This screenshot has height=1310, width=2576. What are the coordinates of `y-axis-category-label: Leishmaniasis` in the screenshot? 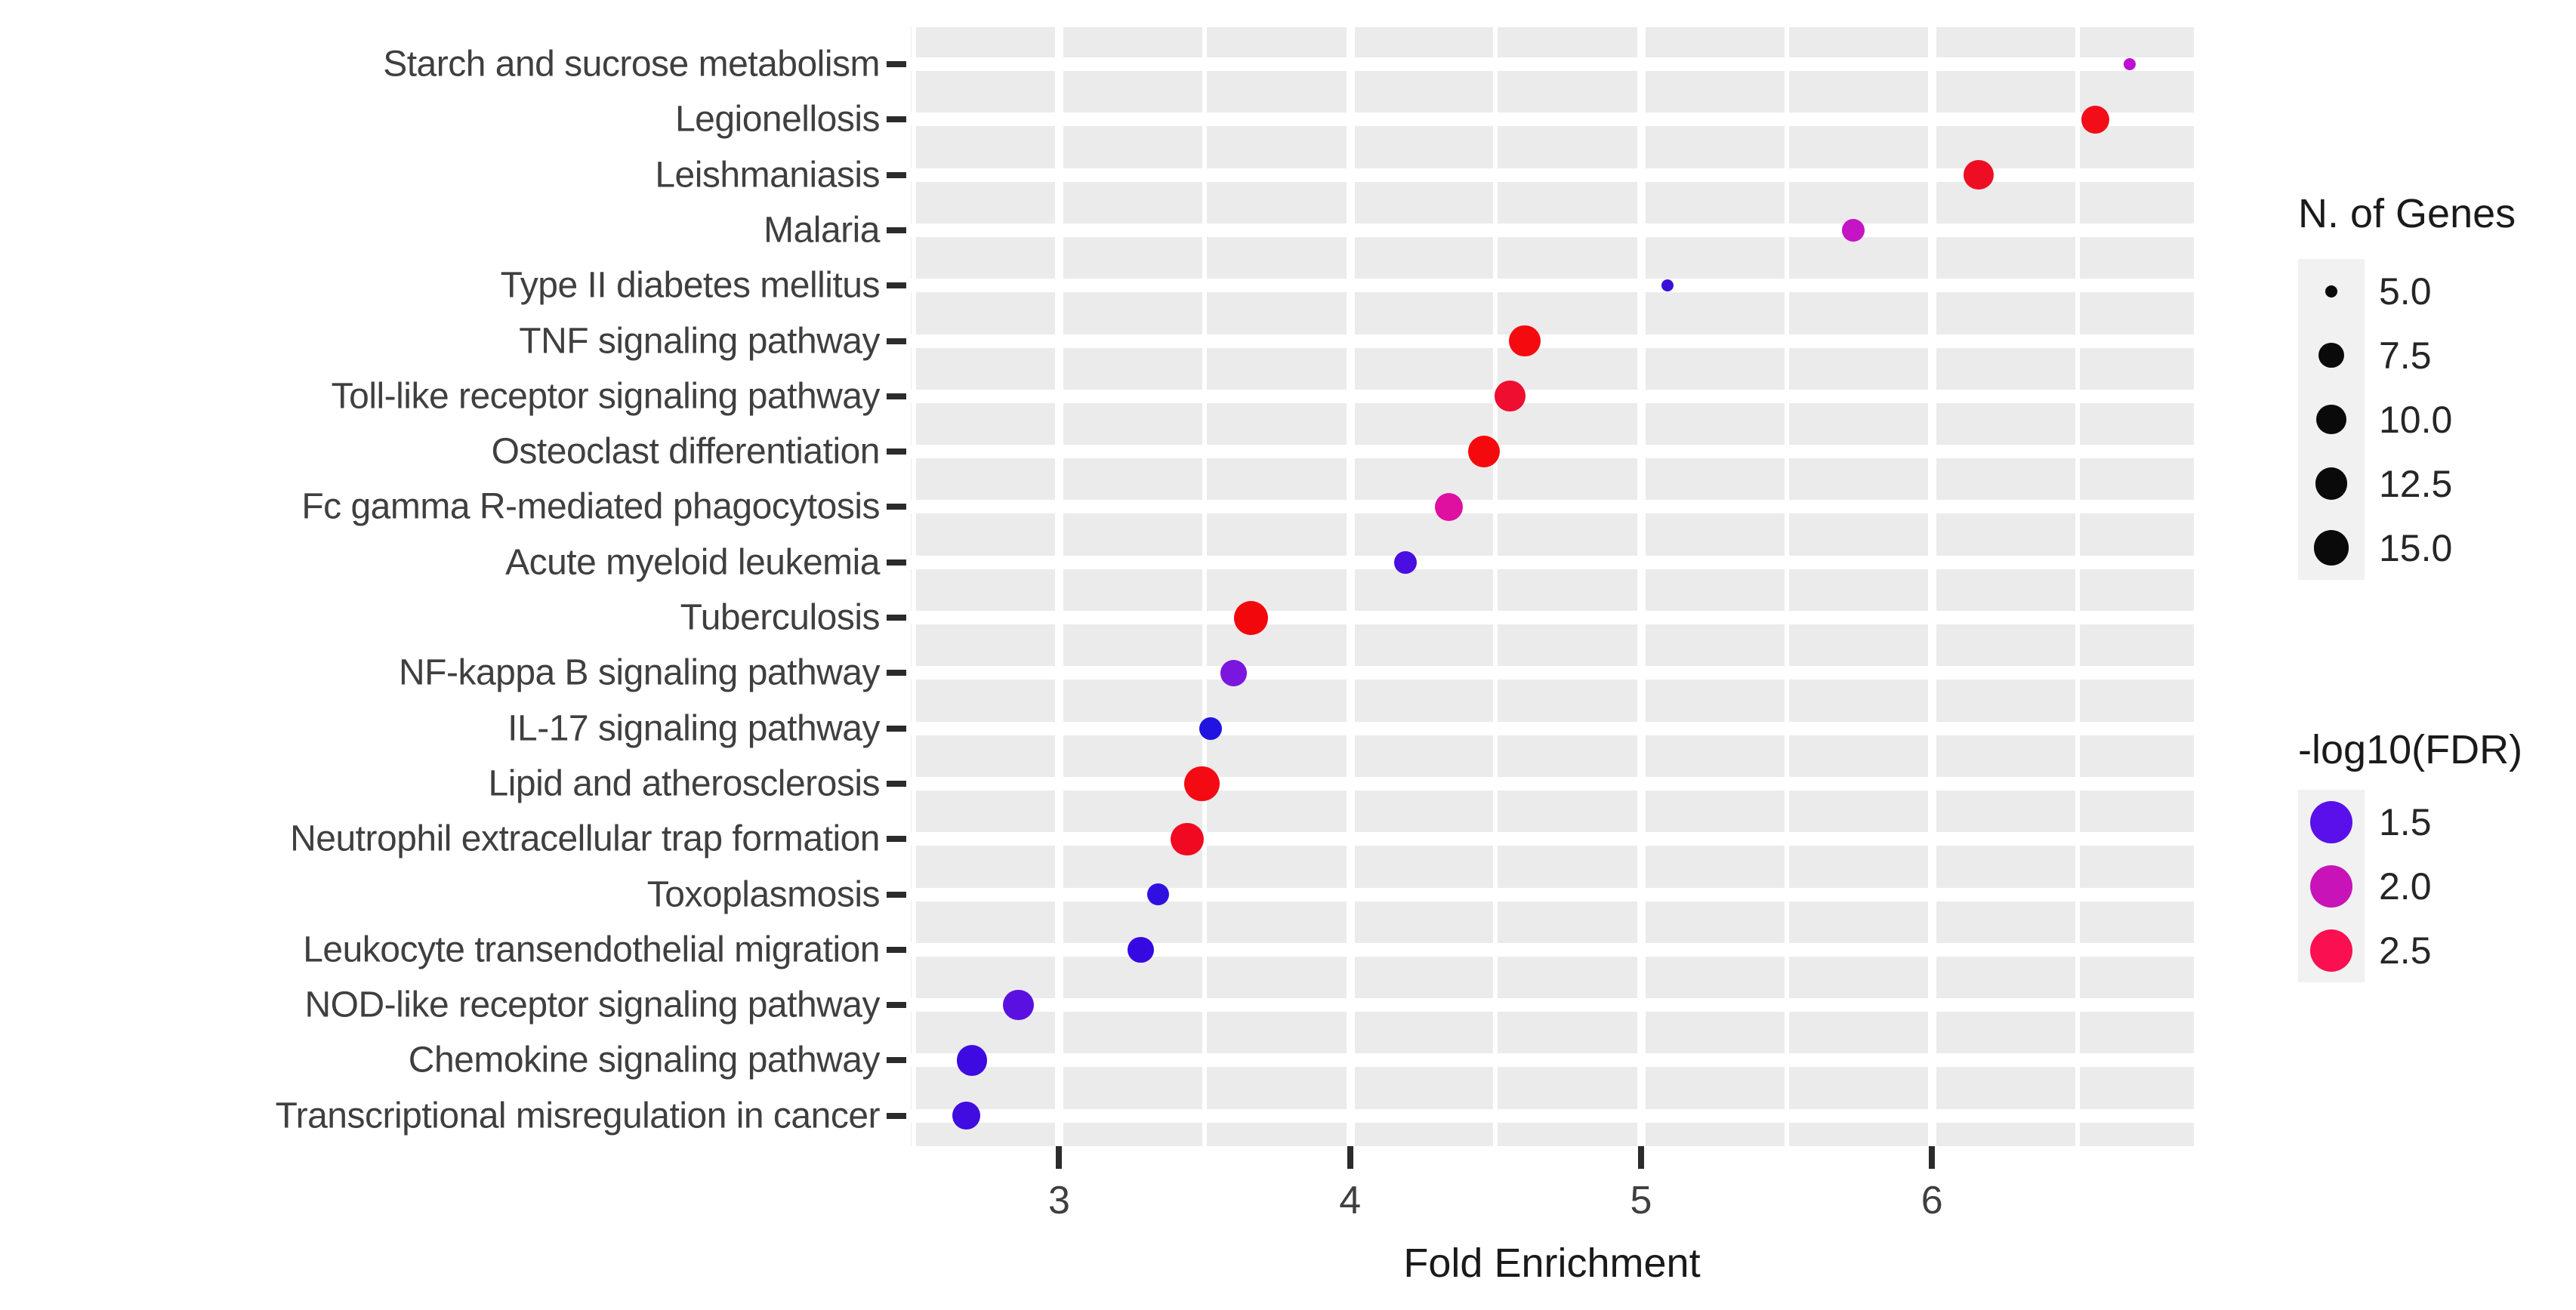 It's located at (767, 175).